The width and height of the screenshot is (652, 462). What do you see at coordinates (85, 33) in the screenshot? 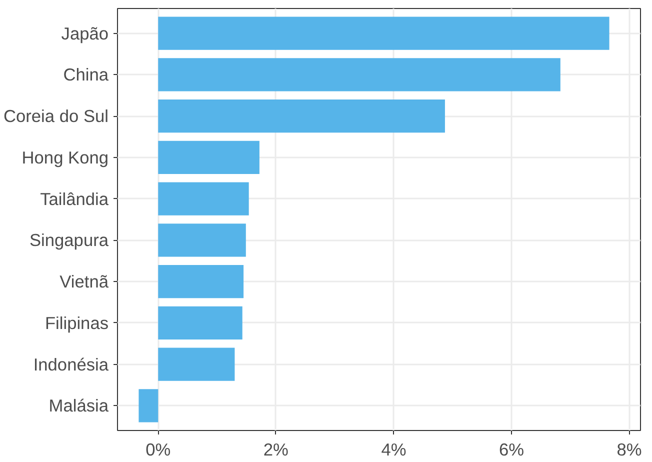
I see `y-tick-label: Japão` at bounding box center [85, 33].